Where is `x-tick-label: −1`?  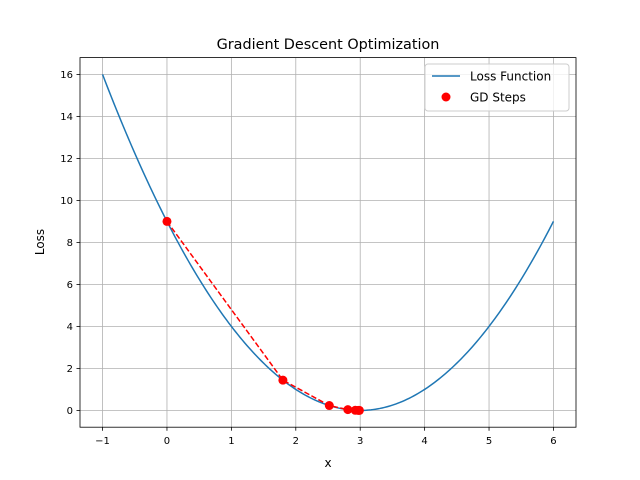
x-tick-label: −1 is located at coordinates (102, 441).